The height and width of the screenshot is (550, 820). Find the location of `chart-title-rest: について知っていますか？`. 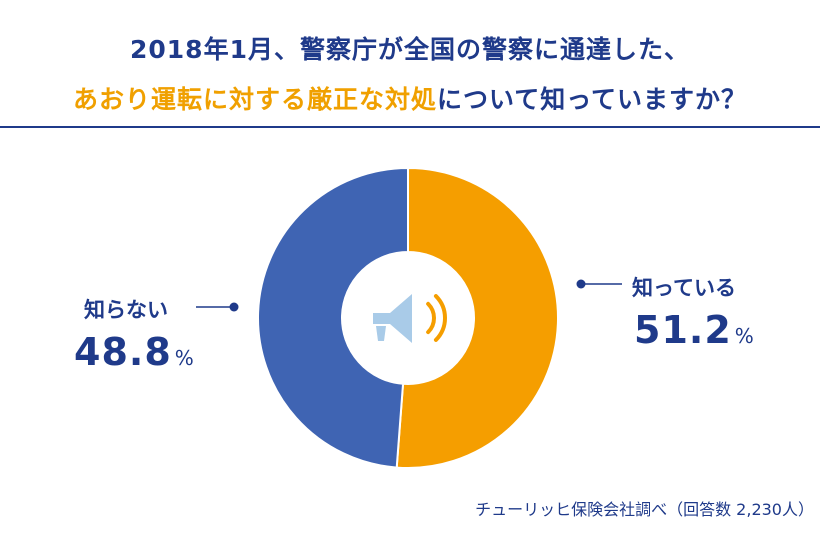

chart-title-rest: について知っていますか？ is located at coordinates (592, 99).